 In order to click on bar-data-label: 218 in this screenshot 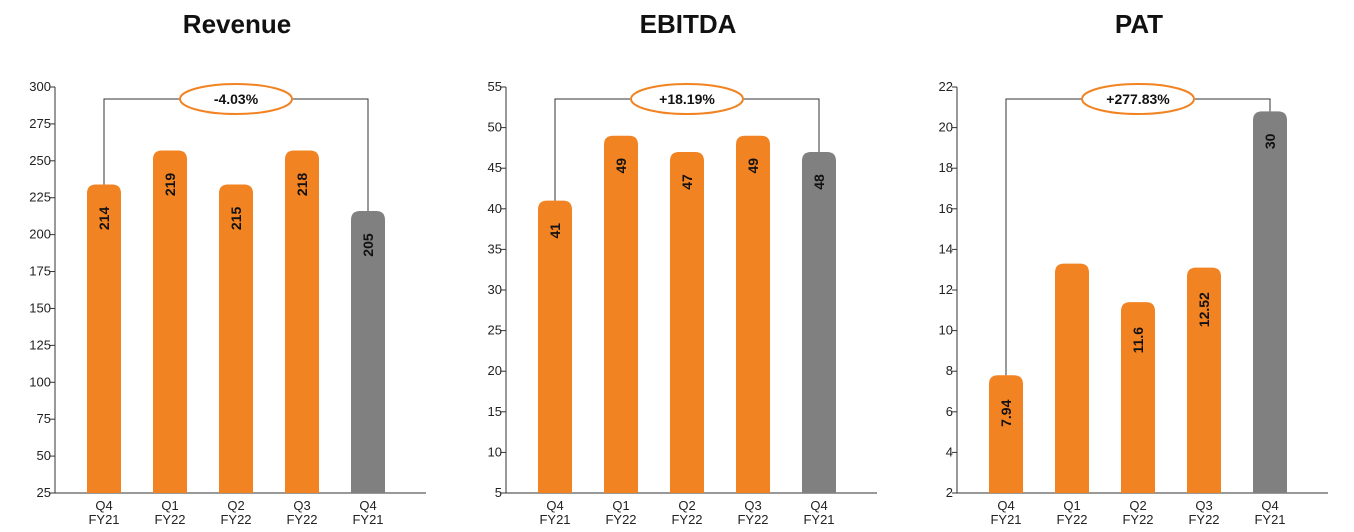, I will do `click(302, 185)`.